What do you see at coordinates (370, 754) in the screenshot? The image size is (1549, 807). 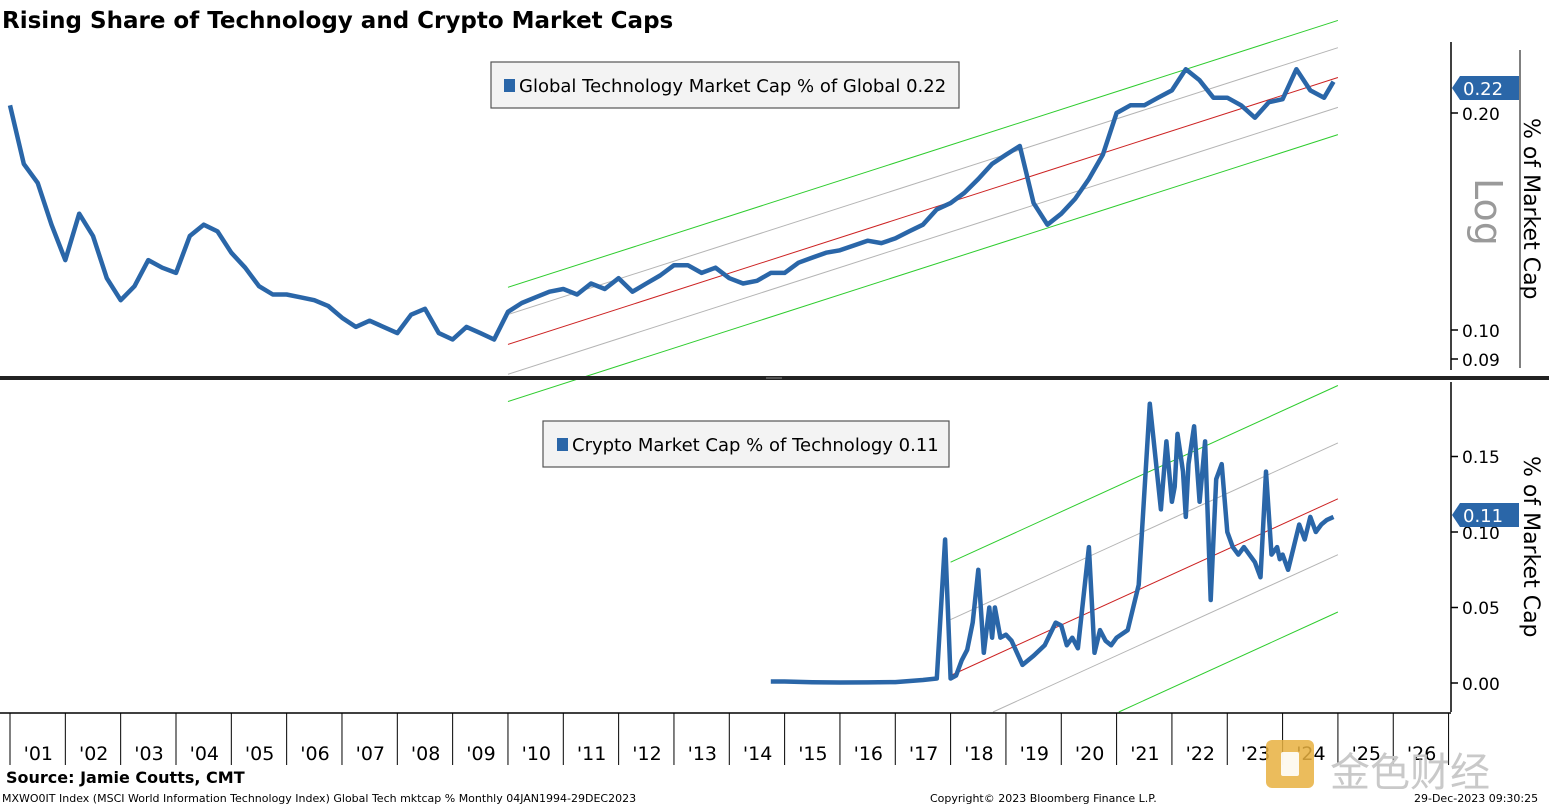 I see `x-tick-label: '07` at bounding box center [370, 754].